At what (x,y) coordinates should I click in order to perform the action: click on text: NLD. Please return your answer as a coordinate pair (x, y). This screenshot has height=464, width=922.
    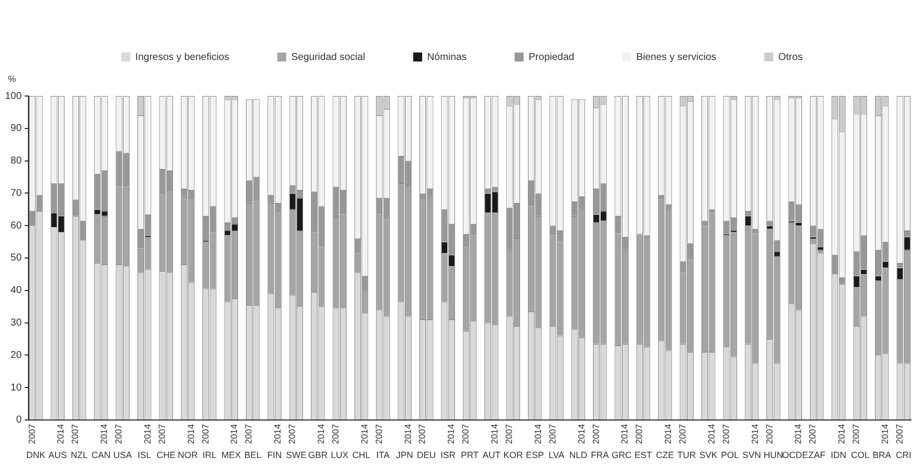
    Looking at the image, I should click on (578, 455).